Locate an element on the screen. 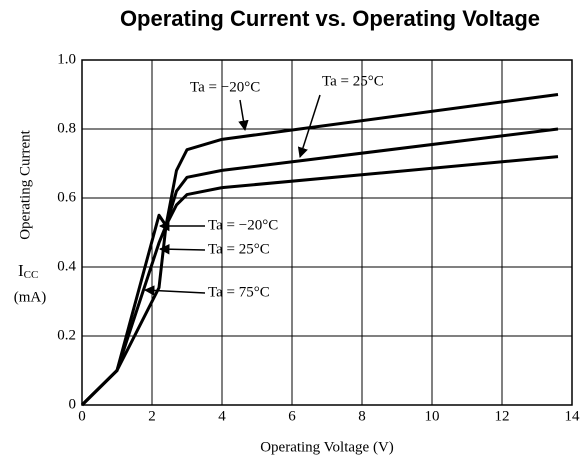 The height and width of the screenshot is (466, 583). y-symbol-sub: CC is located at coordinates (31, 275).